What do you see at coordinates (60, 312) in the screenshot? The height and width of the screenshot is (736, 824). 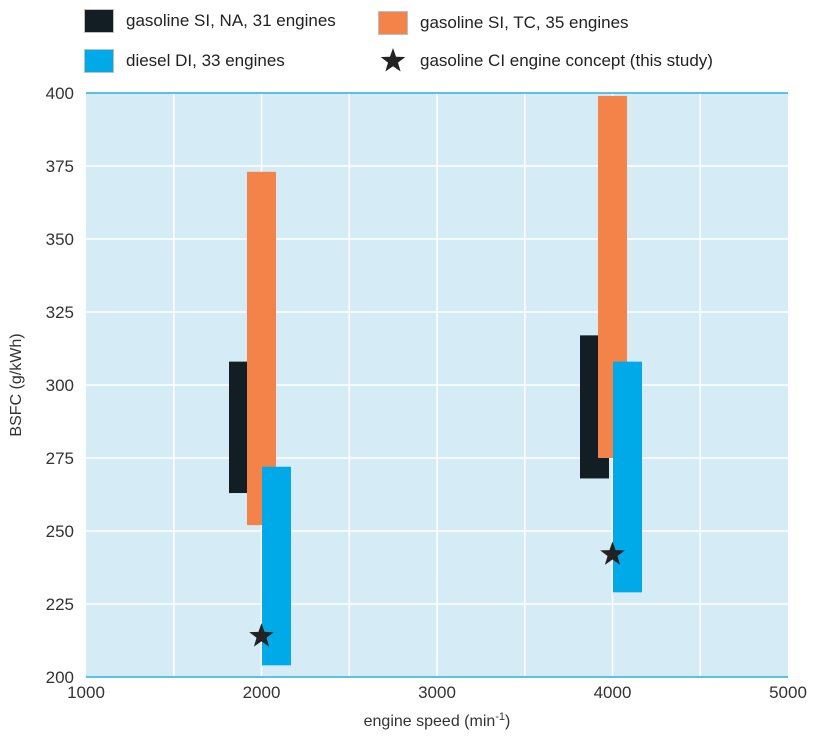 I see `y-tick-label: 325` at bounding box center [60, 312].